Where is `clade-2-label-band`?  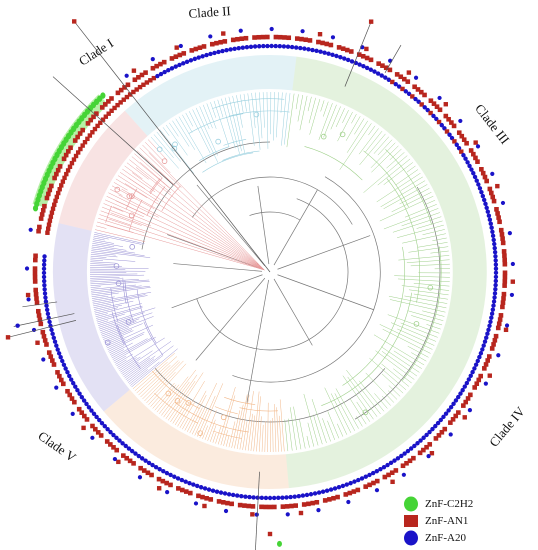
clade-2-label-band is located at coordinates (210, 96).